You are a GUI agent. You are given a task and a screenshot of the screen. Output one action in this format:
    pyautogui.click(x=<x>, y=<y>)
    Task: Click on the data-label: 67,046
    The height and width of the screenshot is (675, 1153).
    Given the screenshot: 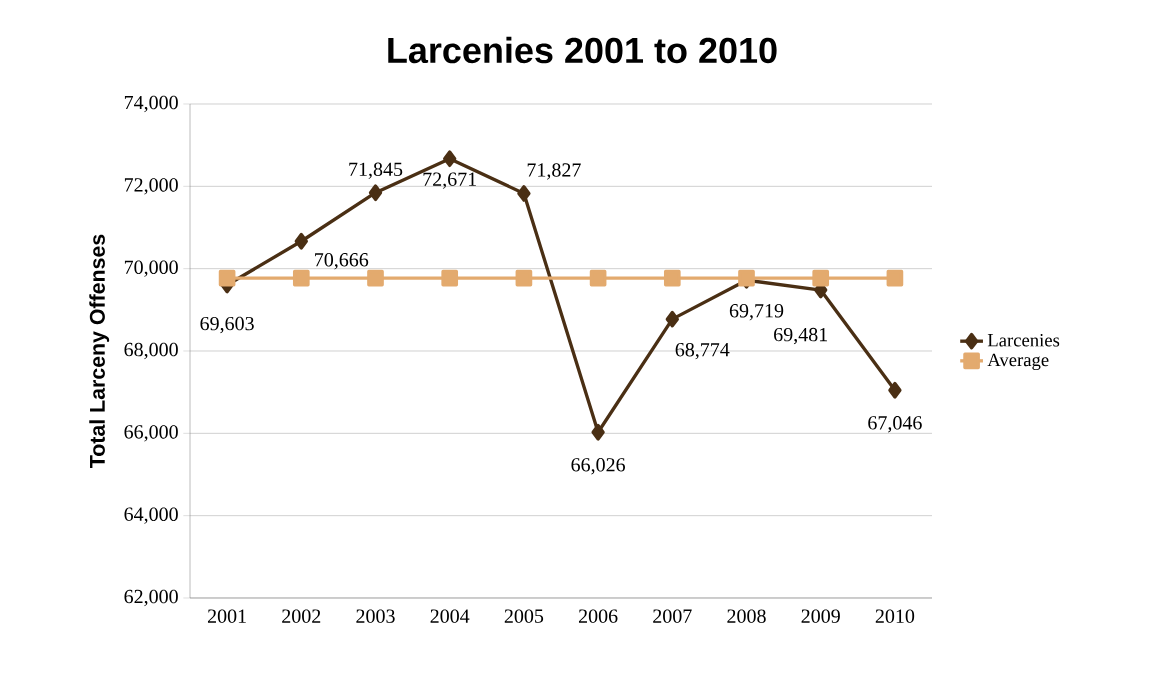 What is the action you would take?
    pyautogui.click(x=895, y=424)
    